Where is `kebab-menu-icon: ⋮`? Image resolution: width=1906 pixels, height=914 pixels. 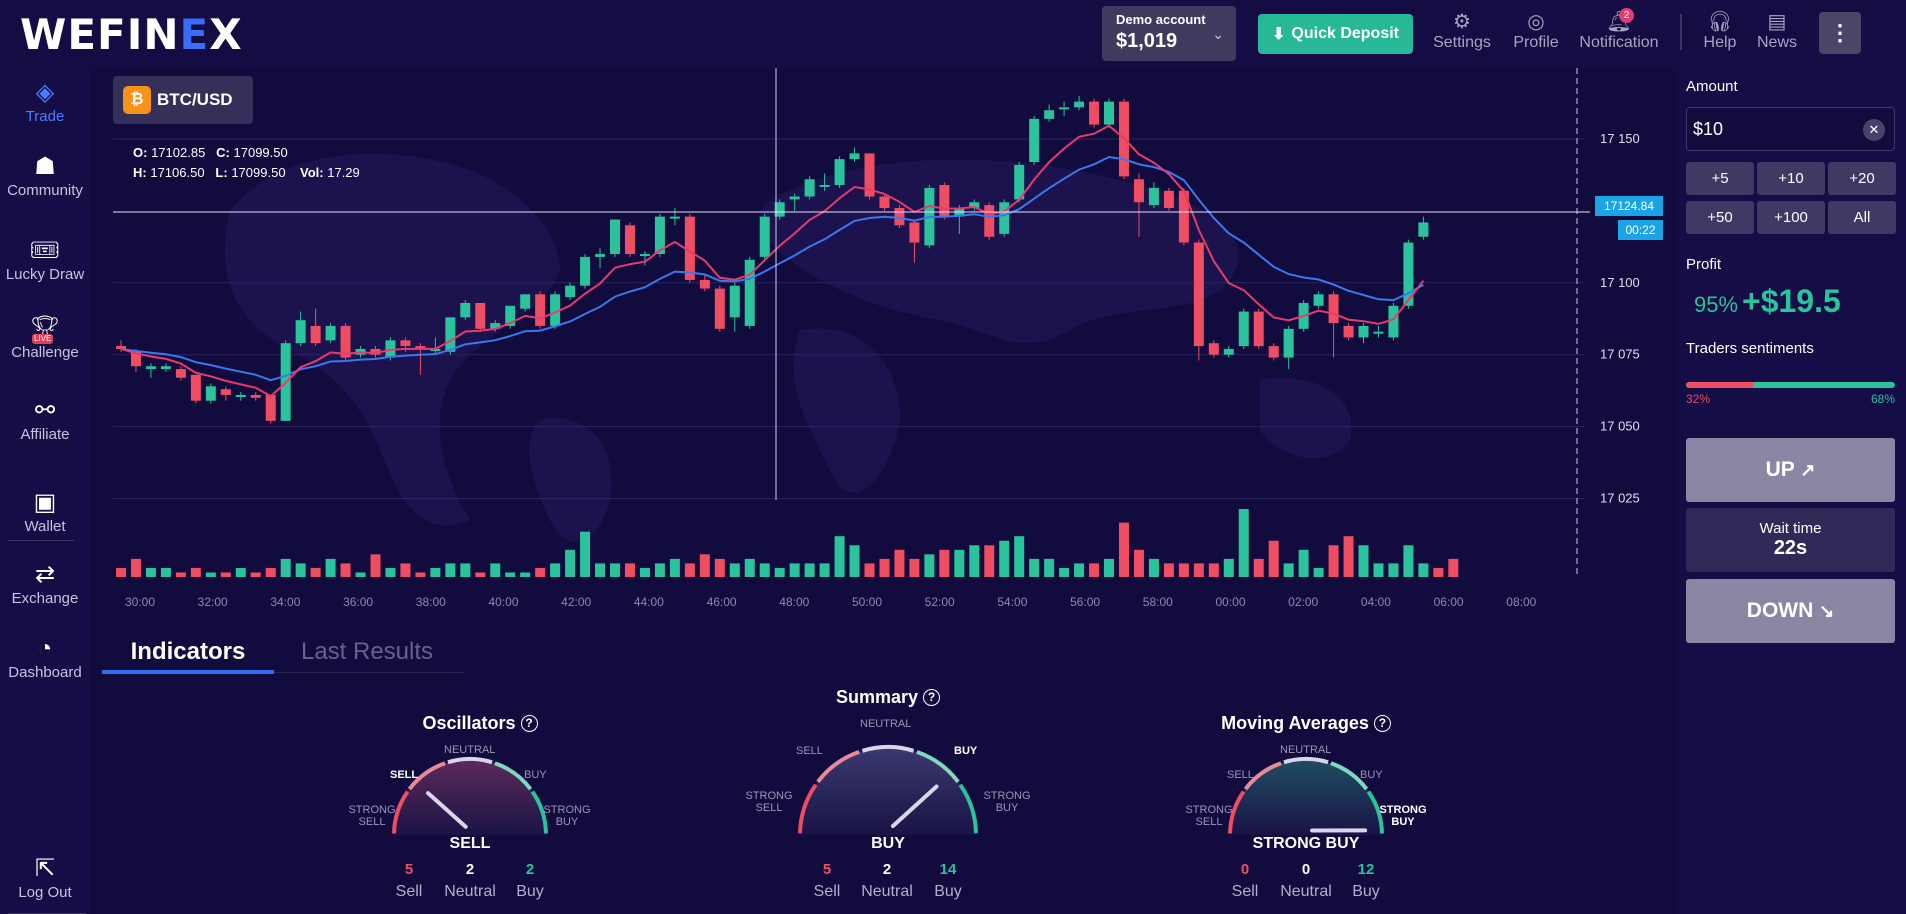
kebab-menu-icon: ⋮ is located at coordinates (1840, 32).